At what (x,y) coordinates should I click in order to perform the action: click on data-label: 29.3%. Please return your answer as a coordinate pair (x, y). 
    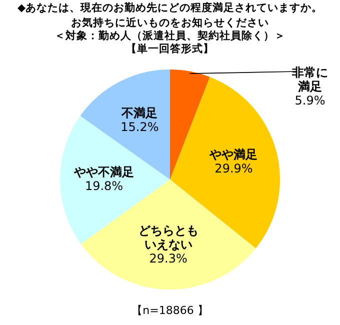
    Looking at the image, I should click on (168, 259).